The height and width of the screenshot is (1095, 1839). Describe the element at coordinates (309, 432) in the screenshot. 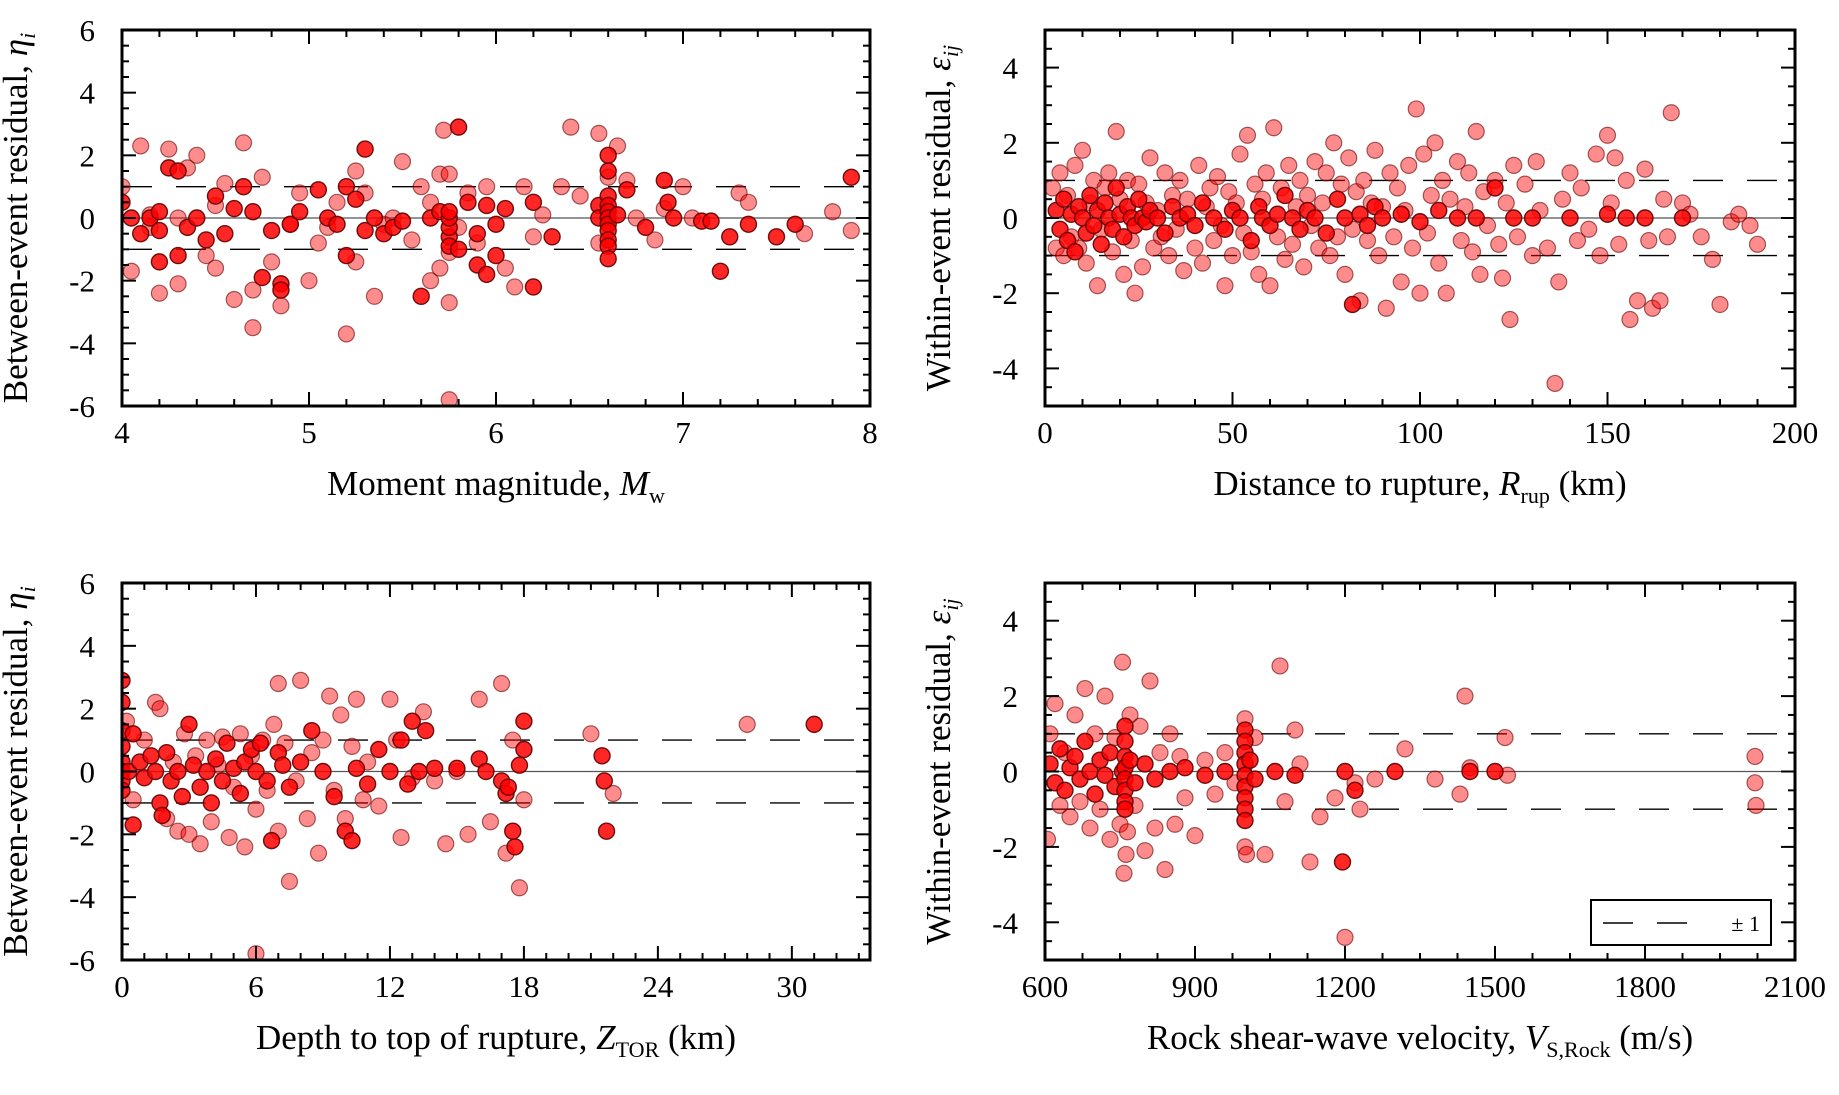

I see `x-tick-label: 5` at that location.